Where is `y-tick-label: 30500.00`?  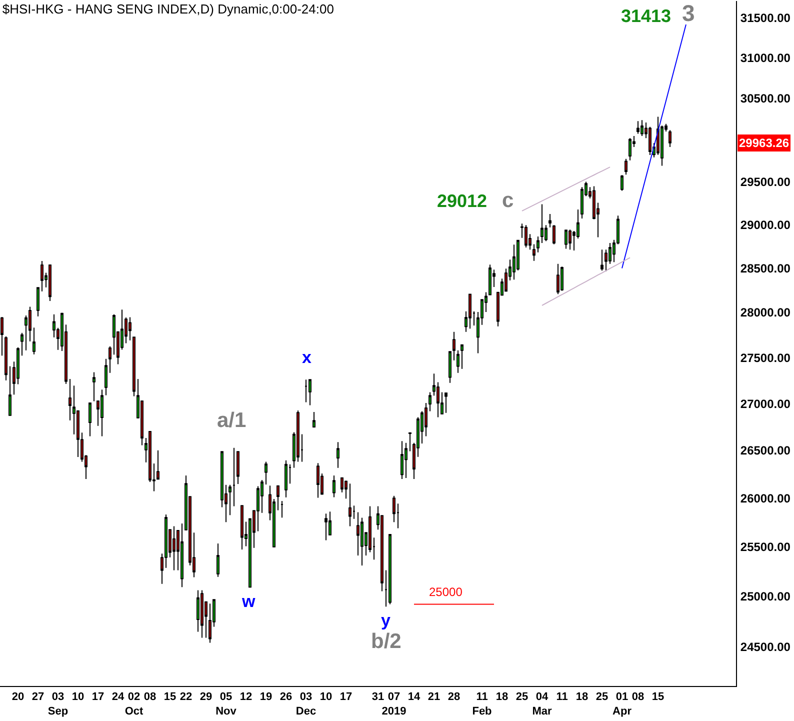 y-tick-label: 30500.00 is located at coordinates (765, 99).